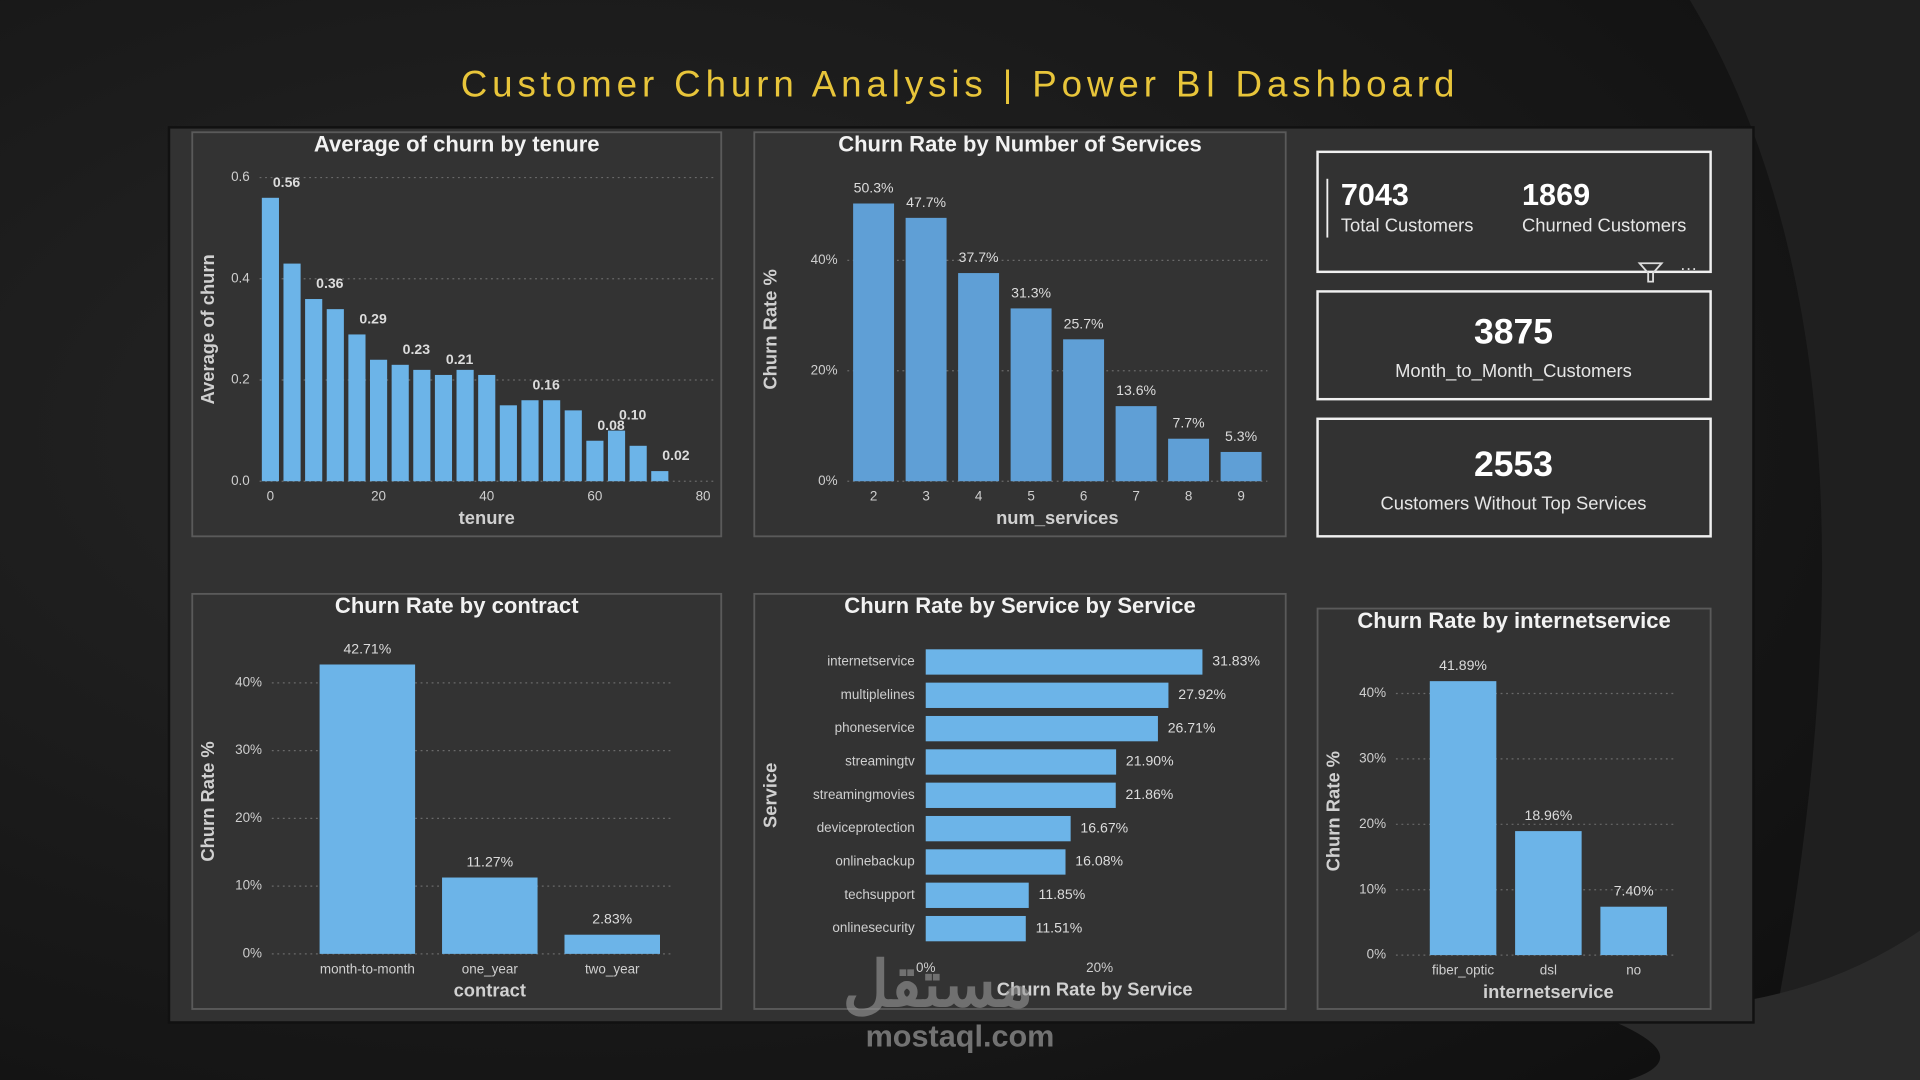  I want to click on x-tick-label: one_year, so click(490, 968).